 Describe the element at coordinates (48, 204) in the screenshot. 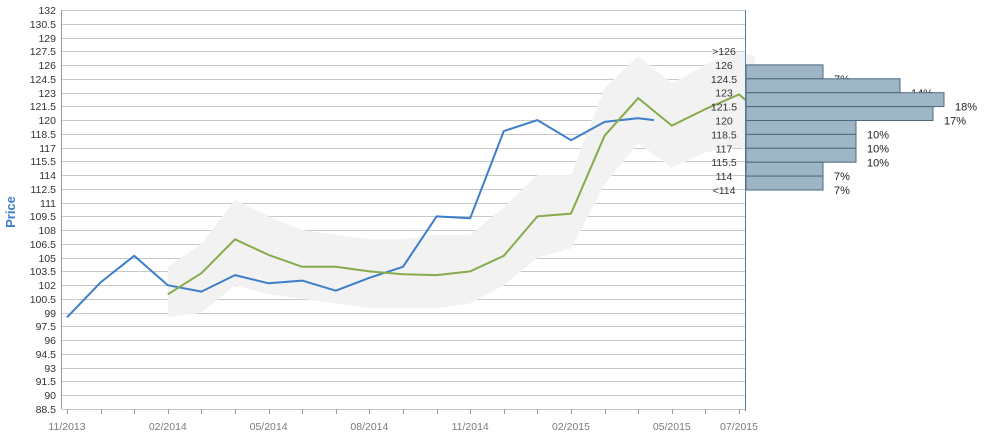

I see `y-tick-label: 111` at that location.